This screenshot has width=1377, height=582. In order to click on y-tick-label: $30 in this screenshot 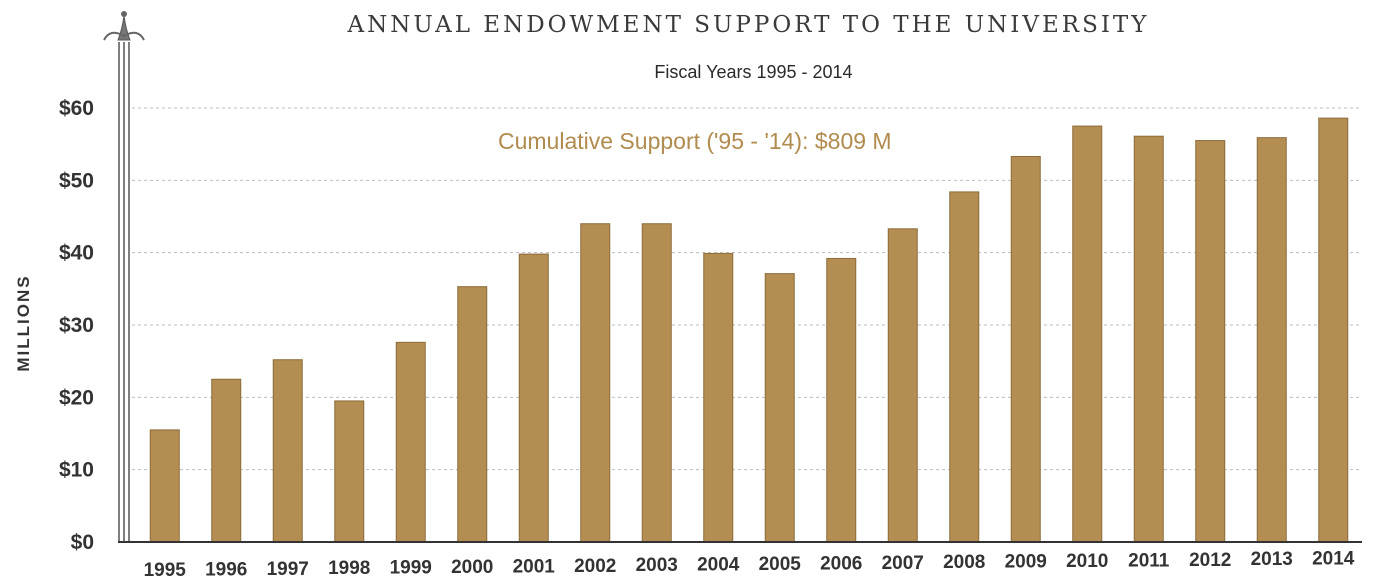, I will do `click(76, 325)`.